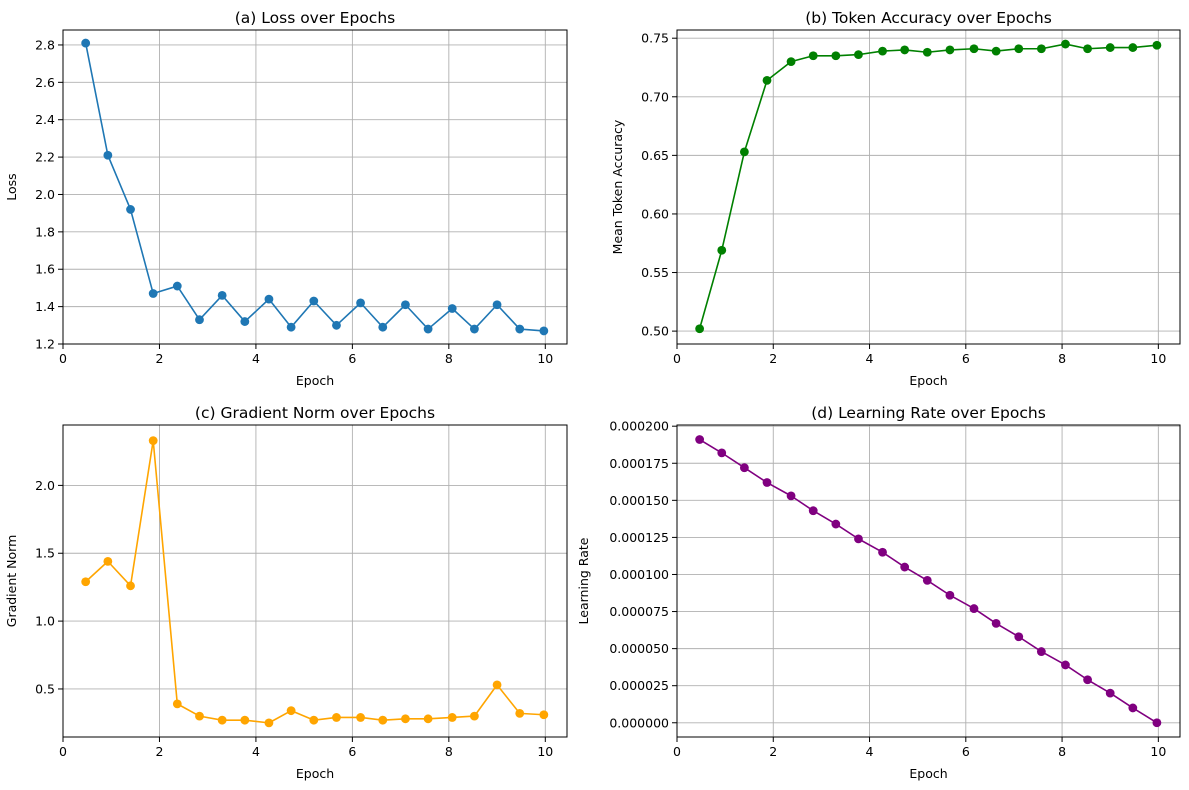 Image resolution: width=1189 pixels, height=790 pixels. I want to click on y-tick-label-a-7: 2.6, so click(45, 82).